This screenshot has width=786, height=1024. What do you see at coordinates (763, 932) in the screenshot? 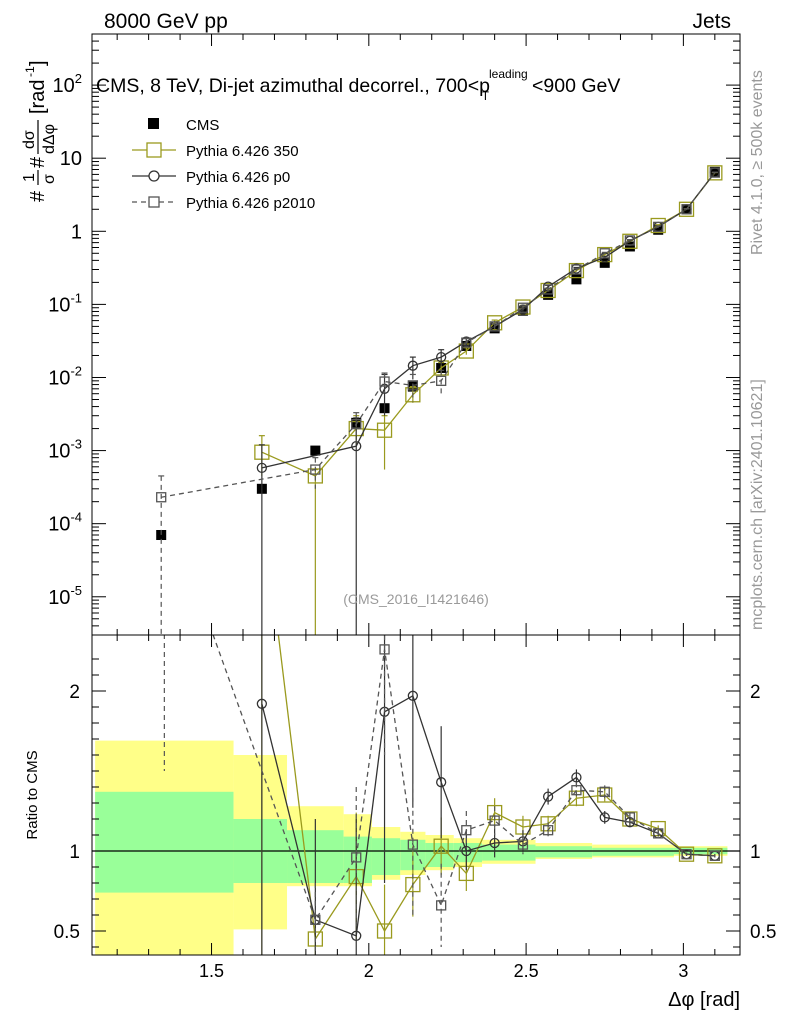
I see `ratio-y-tick-label-right-0: 0.5` at bounding box center [763, 932].